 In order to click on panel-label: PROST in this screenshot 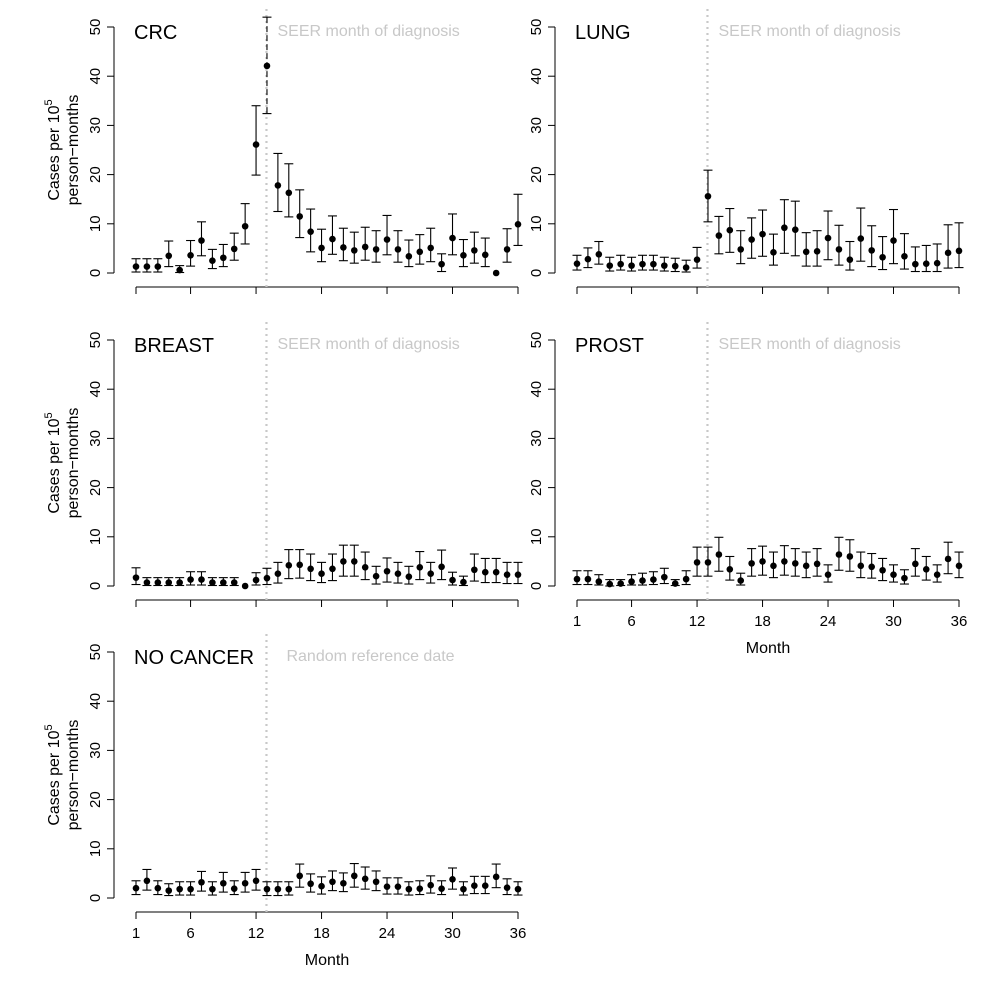, I will do `click(609, 346)`.